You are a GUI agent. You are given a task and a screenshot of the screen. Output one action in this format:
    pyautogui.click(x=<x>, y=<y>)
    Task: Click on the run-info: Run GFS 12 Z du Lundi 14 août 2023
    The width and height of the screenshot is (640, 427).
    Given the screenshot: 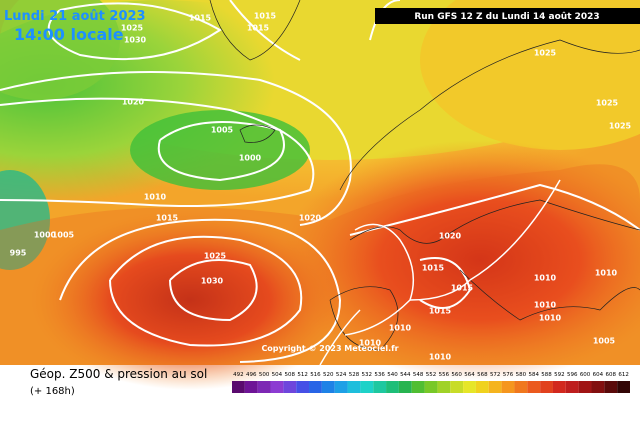 What is the action you would take?
    pyautogui.click(x=506, y=17)
    